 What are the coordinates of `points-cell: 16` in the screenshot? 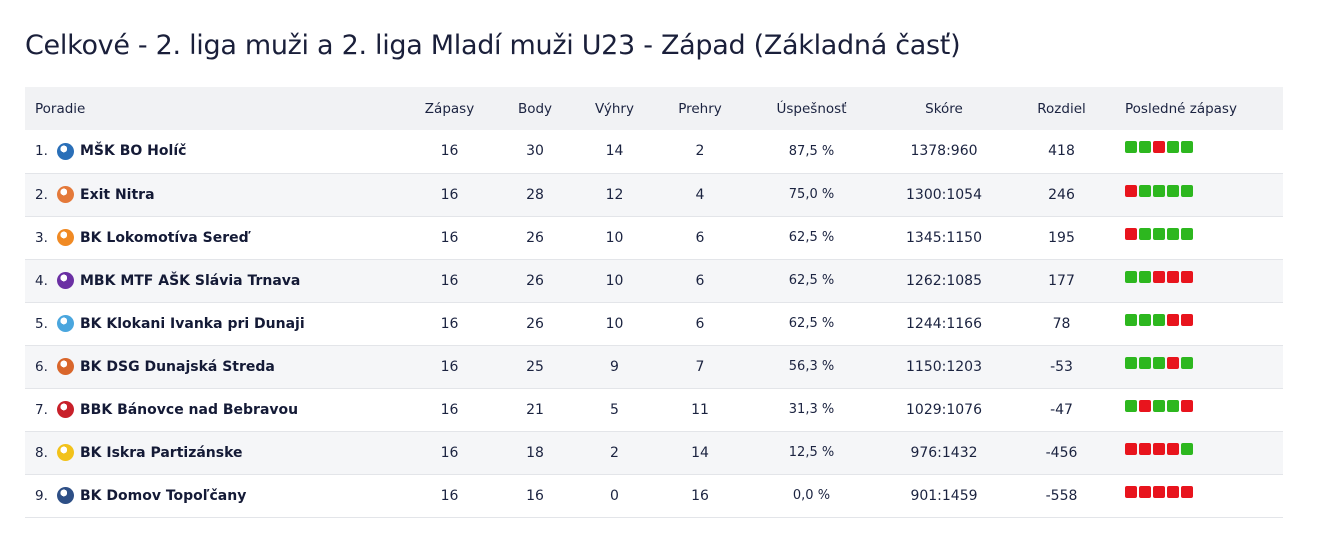 It's located at (535, 495).